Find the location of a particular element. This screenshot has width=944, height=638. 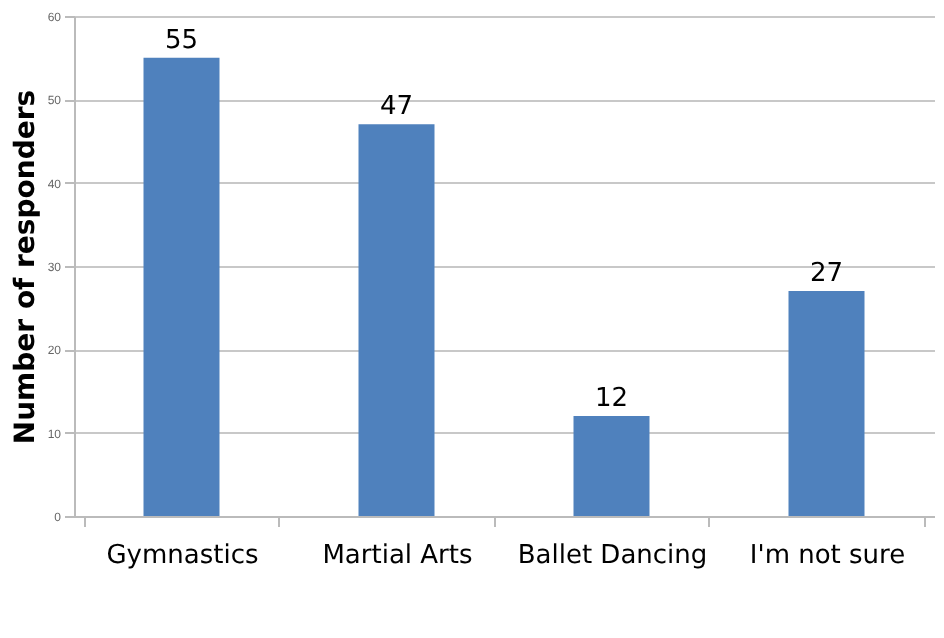

x-tick-label: Martial Arts is located at coordinates (397, 556).